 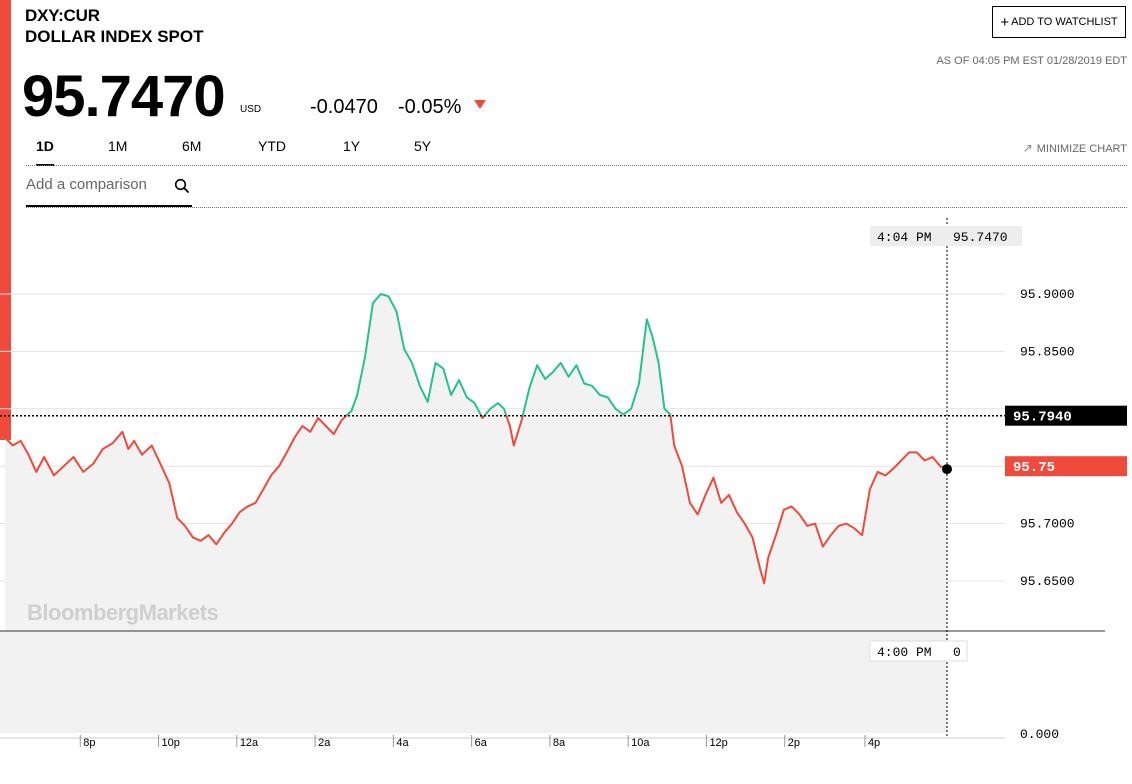 What do you see at coordinates (904, 237) in the screenshot?
I see `crosshair-time: 4:04 PM` at bounding box center [904, 237].